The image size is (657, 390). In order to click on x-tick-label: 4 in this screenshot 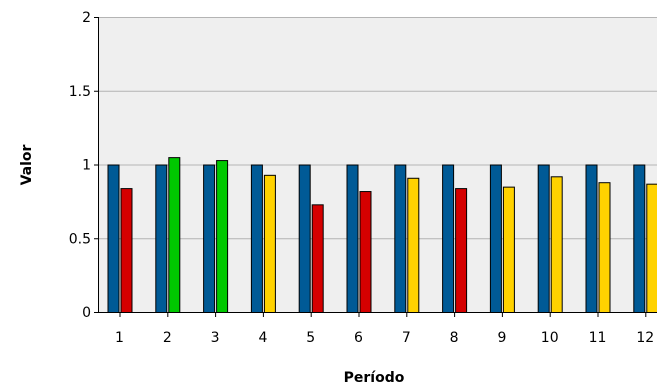, I will do `click(262, 338)`.